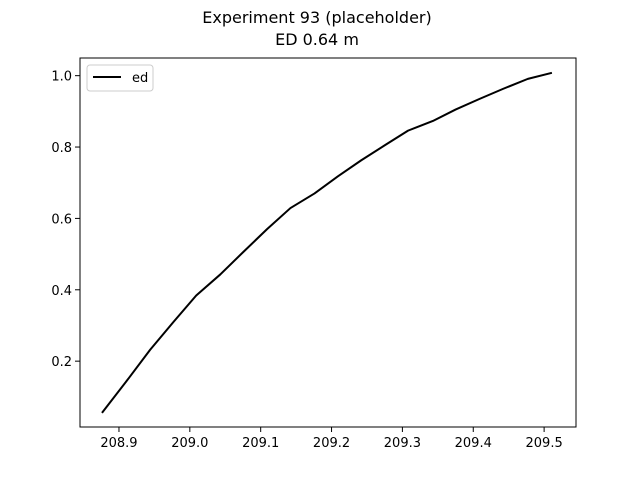  Describe the element at coordinates (118, 443) in the screenshot. I see `x-tick-label: 208.9` at that location.